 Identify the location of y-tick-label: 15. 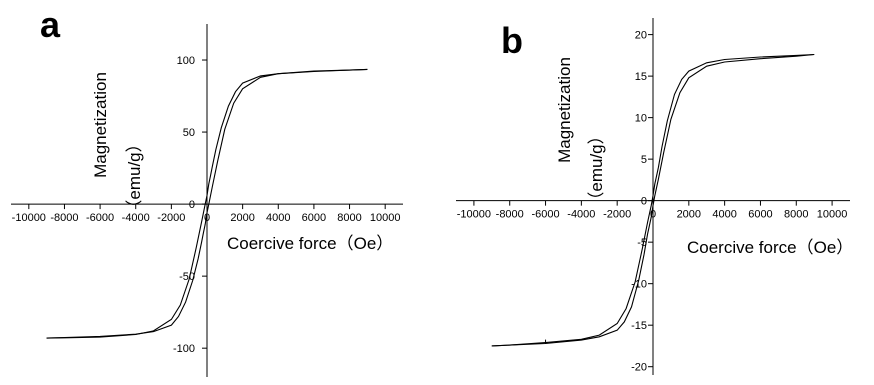
(641, 77).